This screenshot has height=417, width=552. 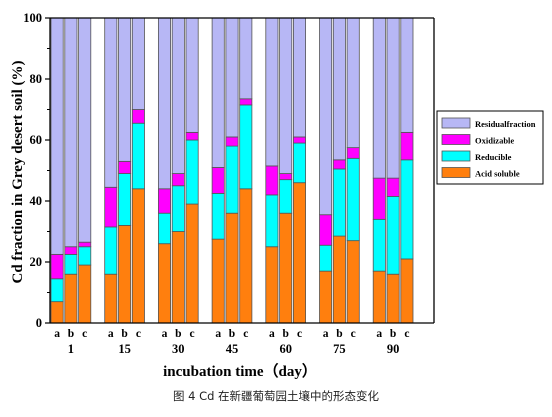 I want to click on legend-label-residualfraction: Residualfraction, so click(x=505, y=124).